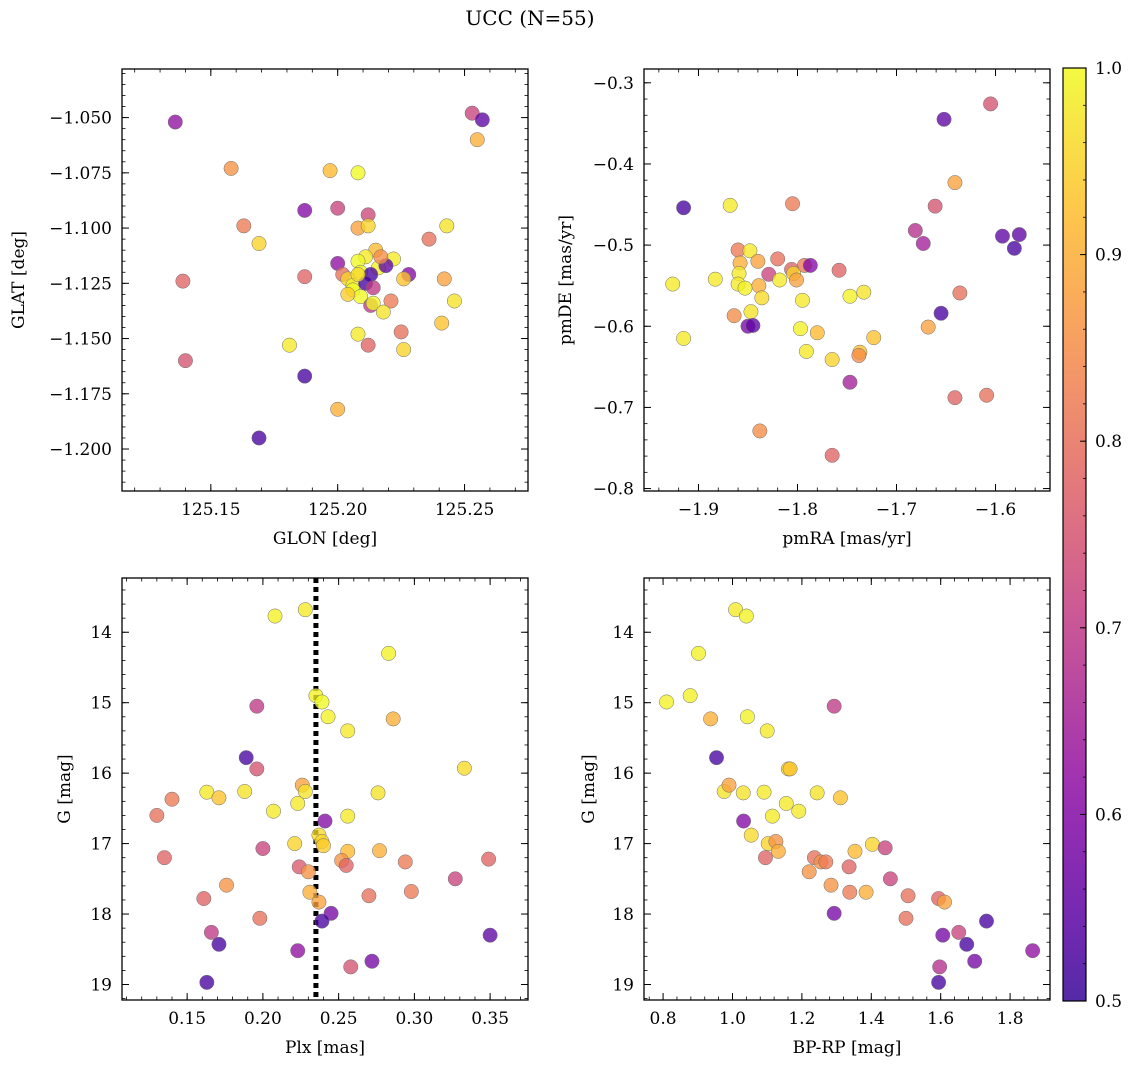 Image resolution: width=1136 pixels, height=1068 pixels. What do you see at coordinates (325, 1048) in the screenshot?
I see `x-axis-label: Plx [mas]` at bounding box center [325, 1048].